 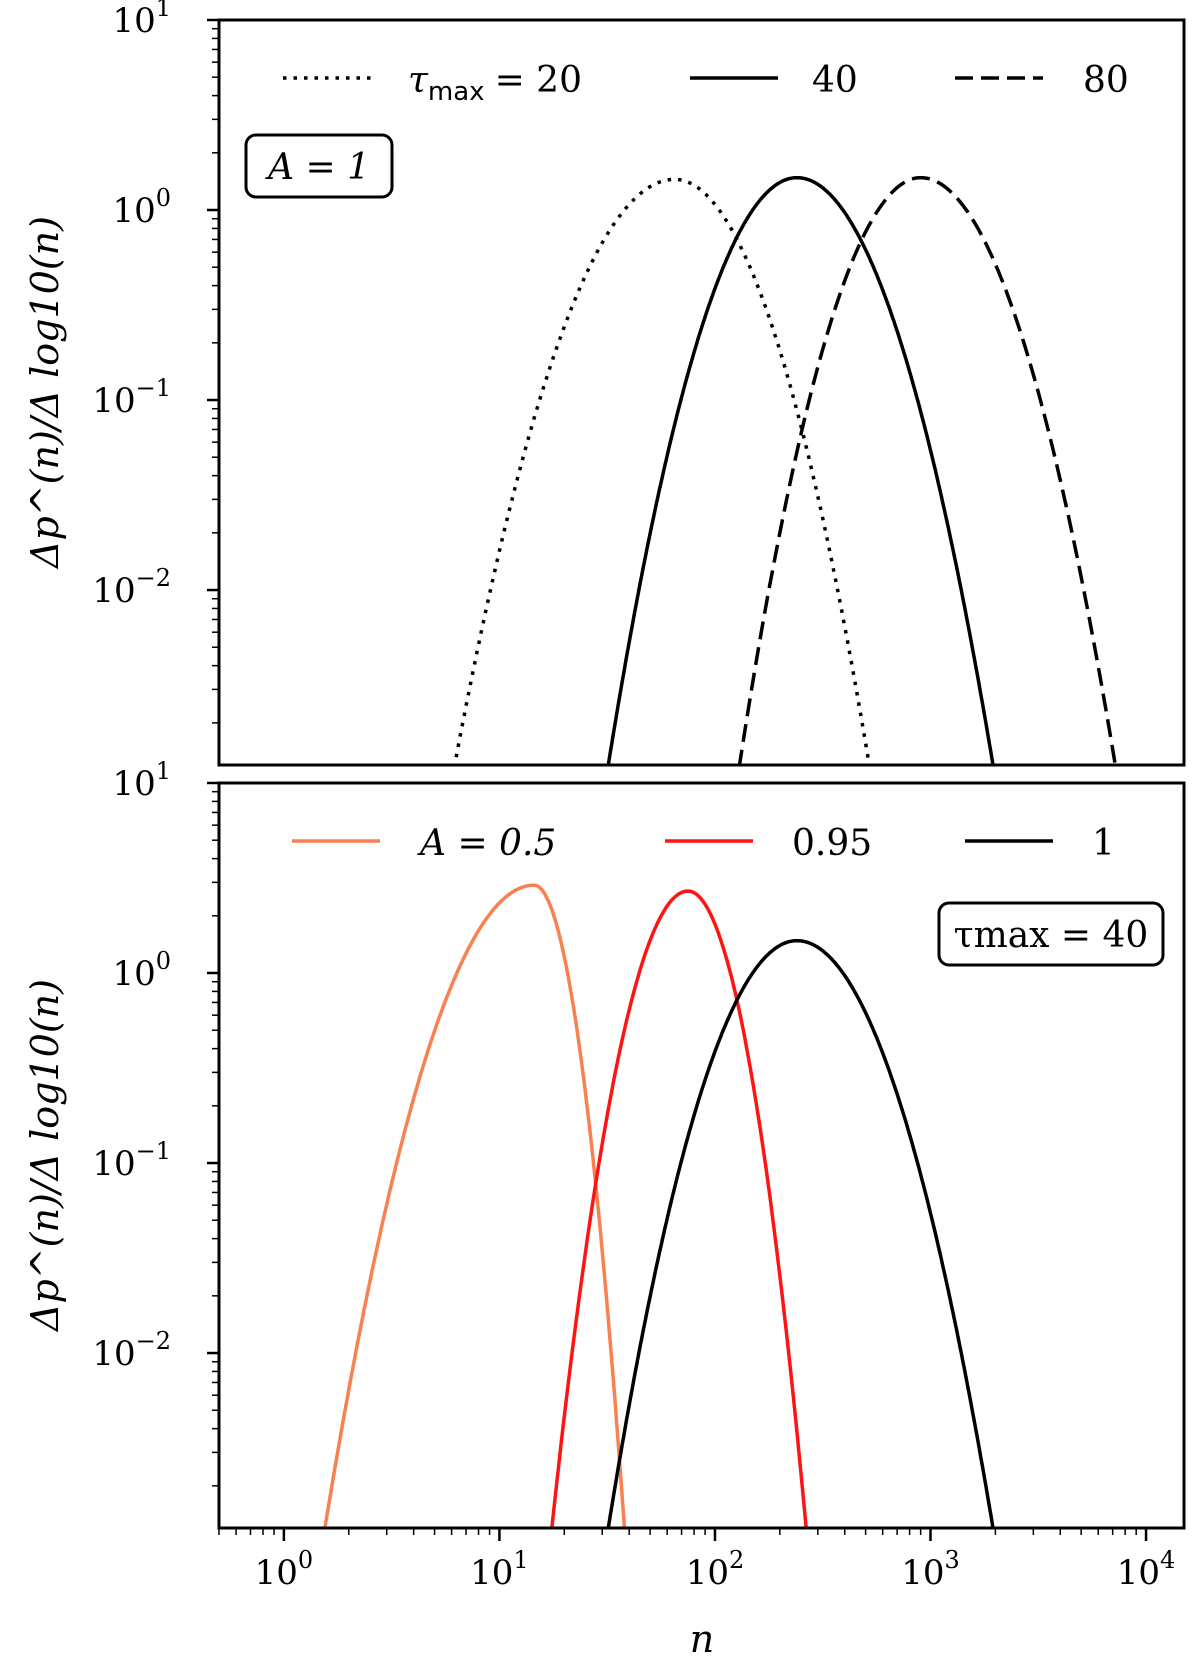 I want to click on bottom-annotation-box, so click(x=1051, y=934).